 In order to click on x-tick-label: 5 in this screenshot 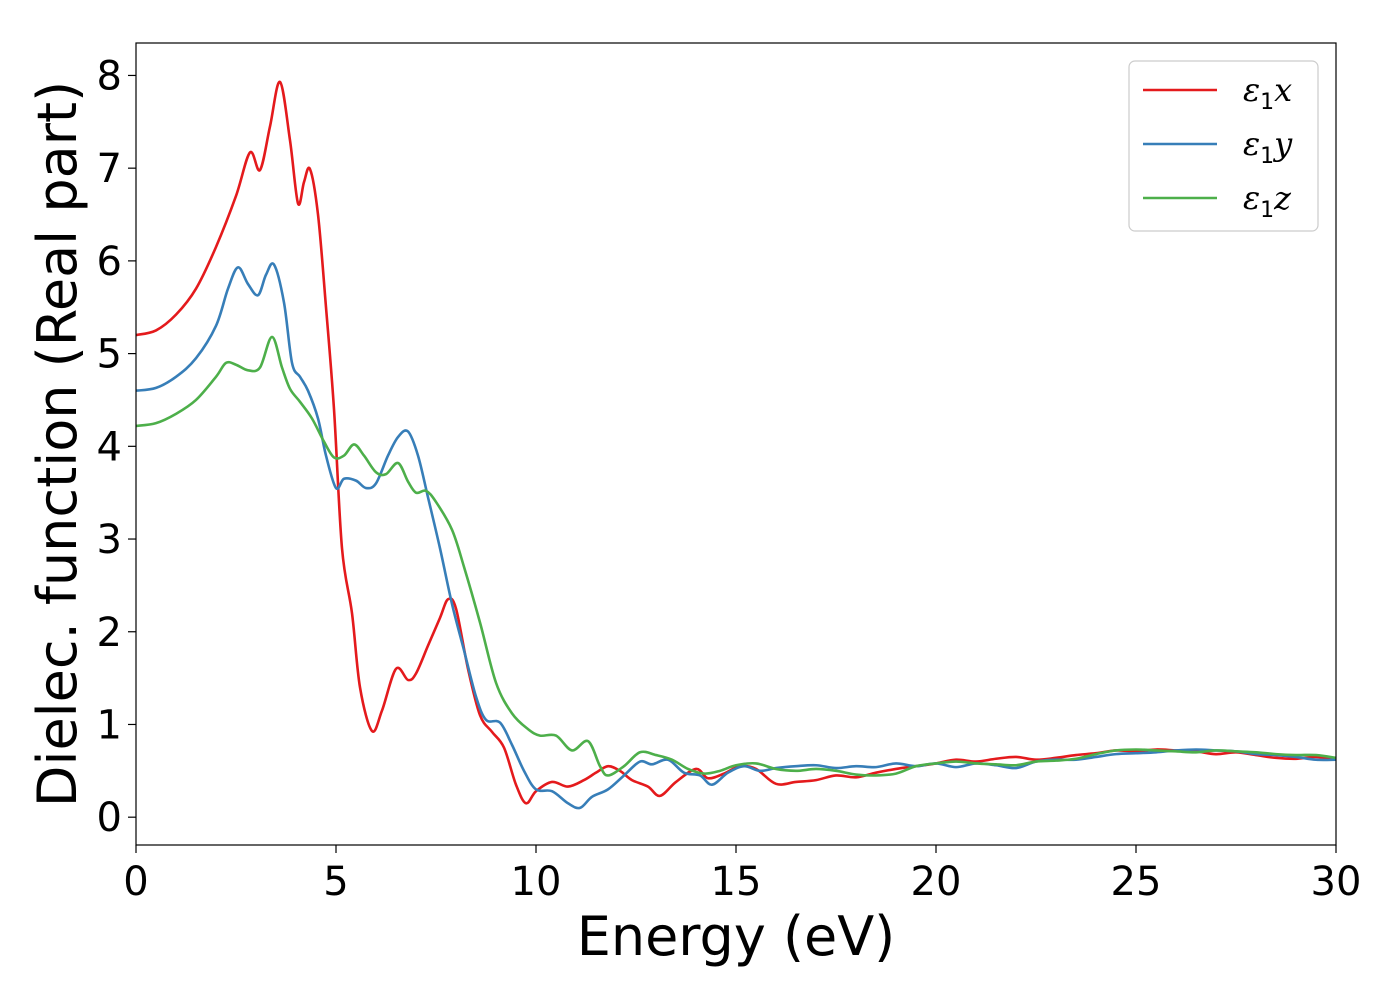, I will do `click(335, 882)`.